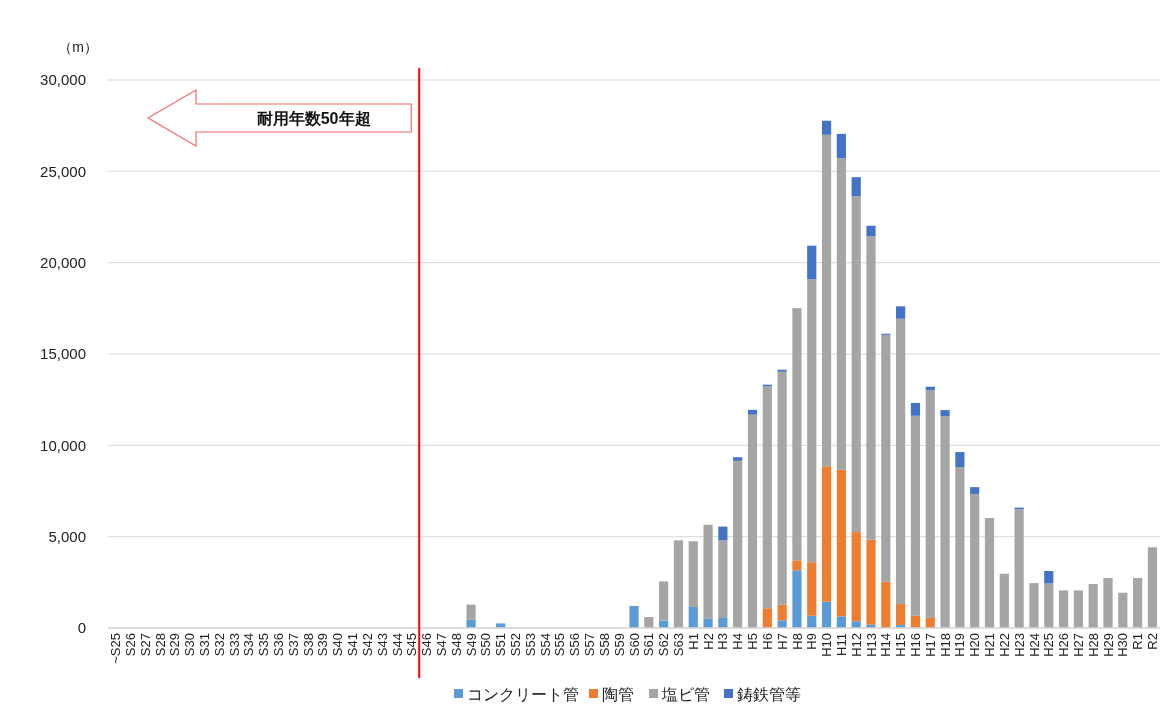  Describe the element at coordinates (145, 645) in the screenshot. I see `x-tick-label: S27` at that location.